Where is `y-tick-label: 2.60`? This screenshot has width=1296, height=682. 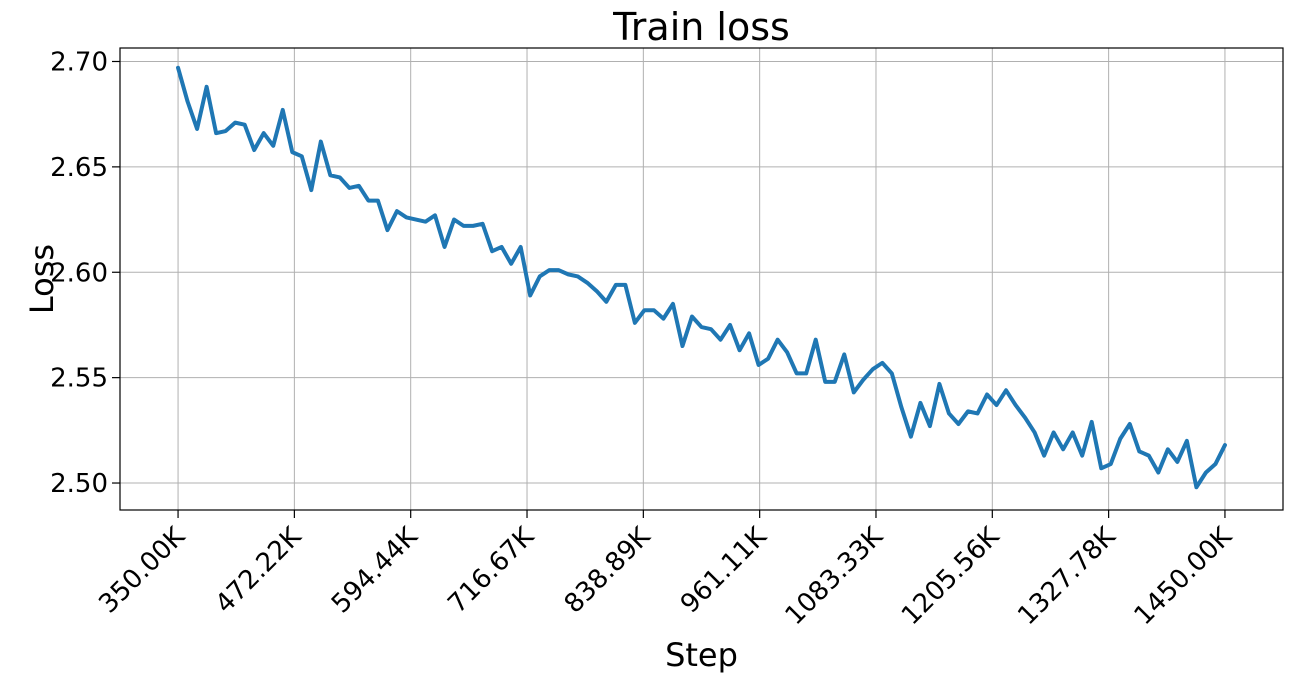 y-tick-label: 2.60 is located at coordinates (79, 273).